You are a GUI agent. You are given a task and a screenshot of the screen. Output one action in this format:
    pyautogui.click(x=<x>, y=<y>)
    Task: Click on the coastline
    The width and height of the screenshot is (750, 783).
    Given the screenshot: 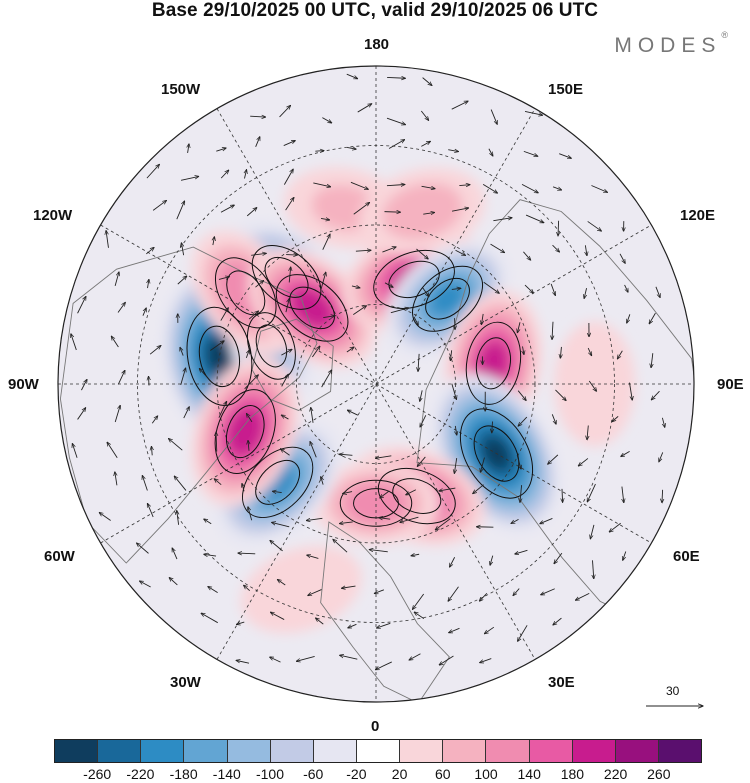 What is the action you would take?
    pyautogui.click(x=385, y=611)
    